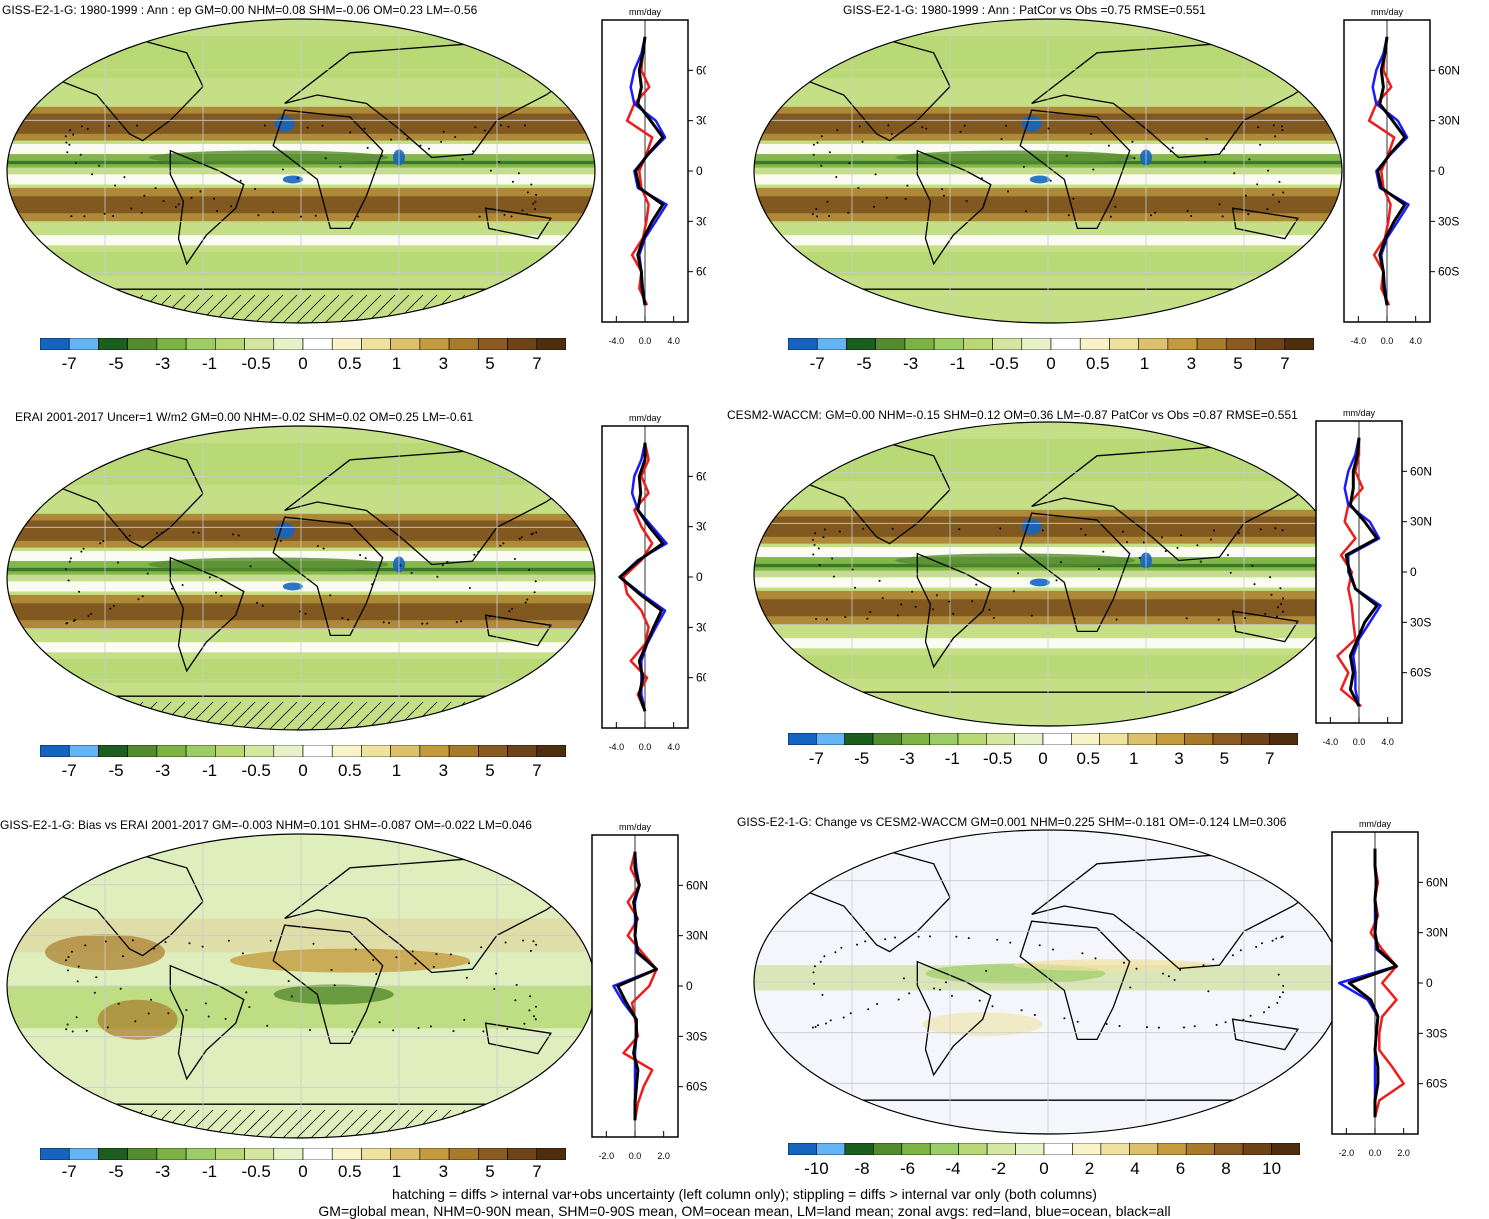  I want to click on colorbar-label: -7, so click(816, 758).